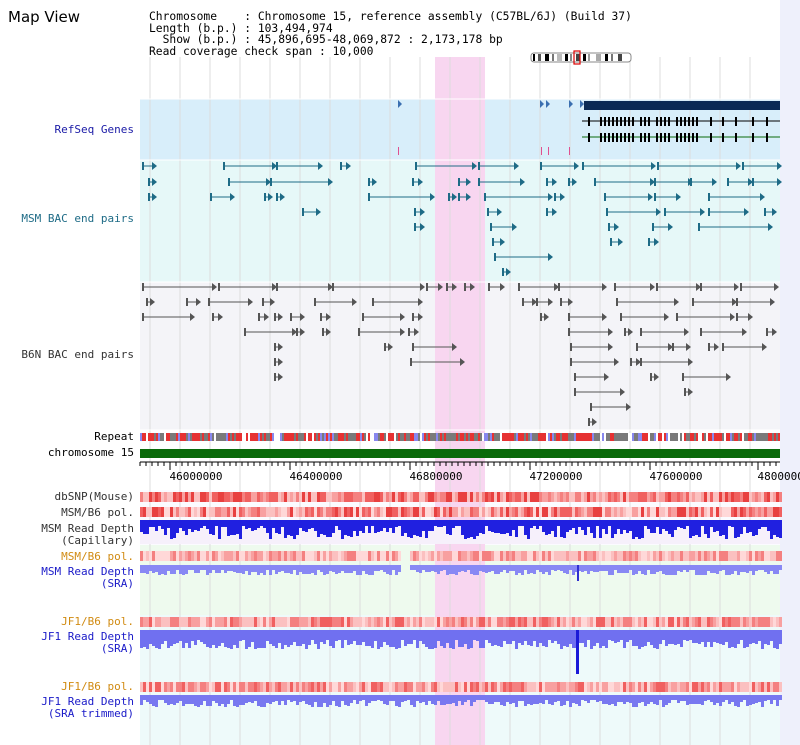  I want to click on track-label-msm-b6-pol-capillary: MSM/B6 pol., so click(97, 512).